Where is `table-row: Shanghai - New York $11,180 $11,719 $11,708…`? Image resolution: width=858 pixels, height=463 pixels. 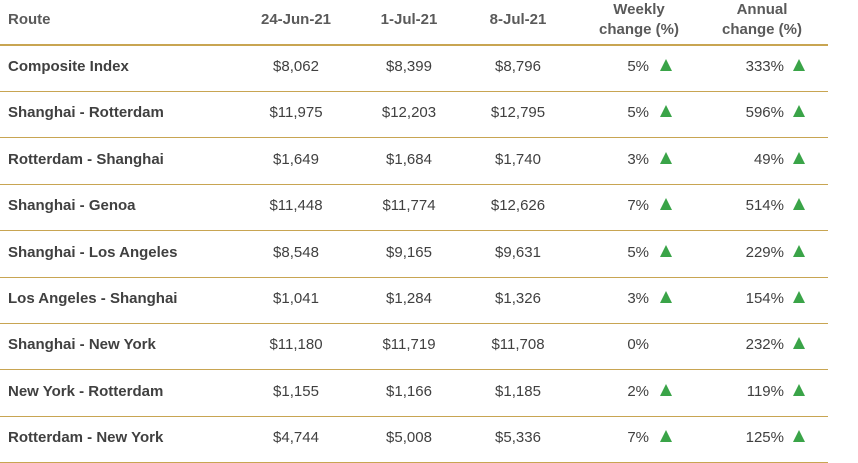 table-row: Shanghai - New York $11,180 $11,719 $11,708… is located at coordinates (414, 347).